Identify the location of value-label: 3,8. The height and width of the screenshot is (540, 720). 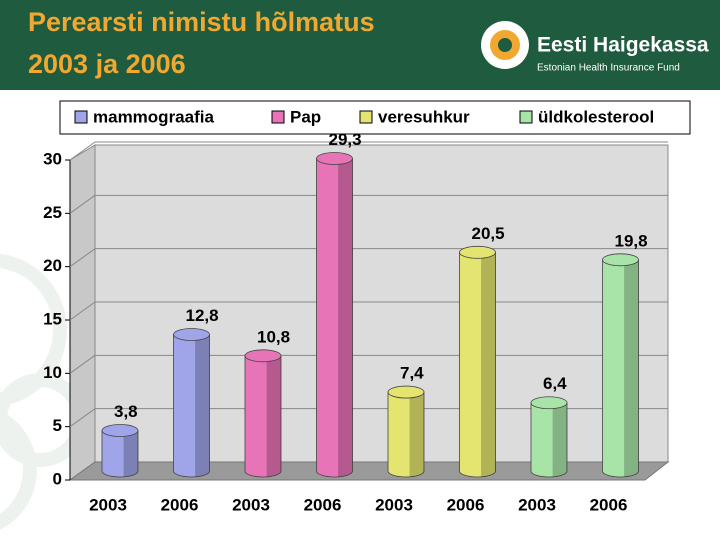
(126, 411).